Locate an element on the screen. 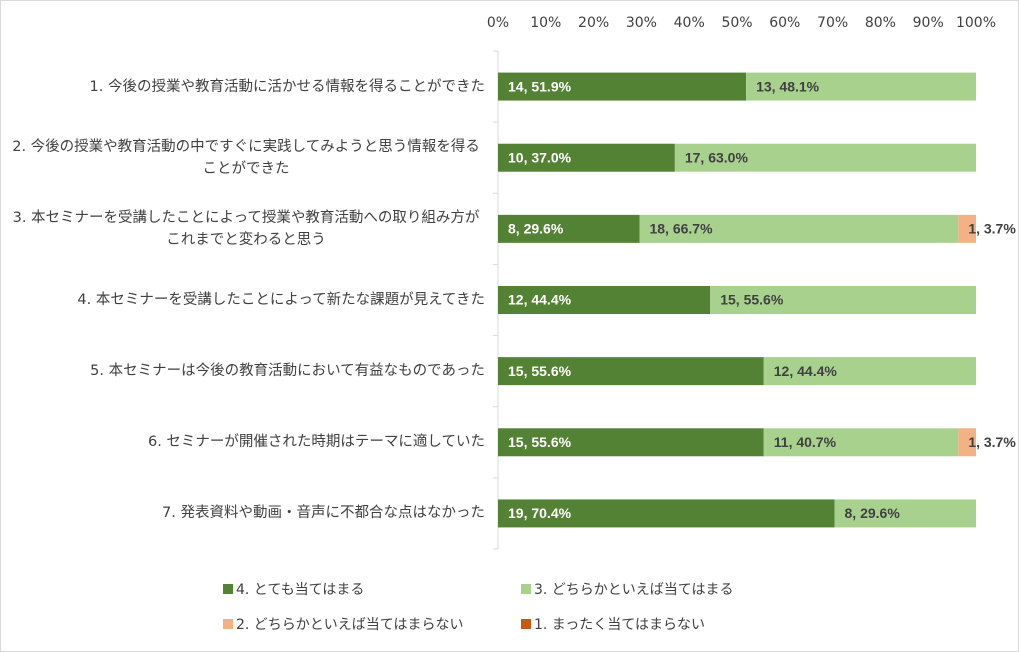  x-tick-label: 0% is located at coordinates (498, 23).